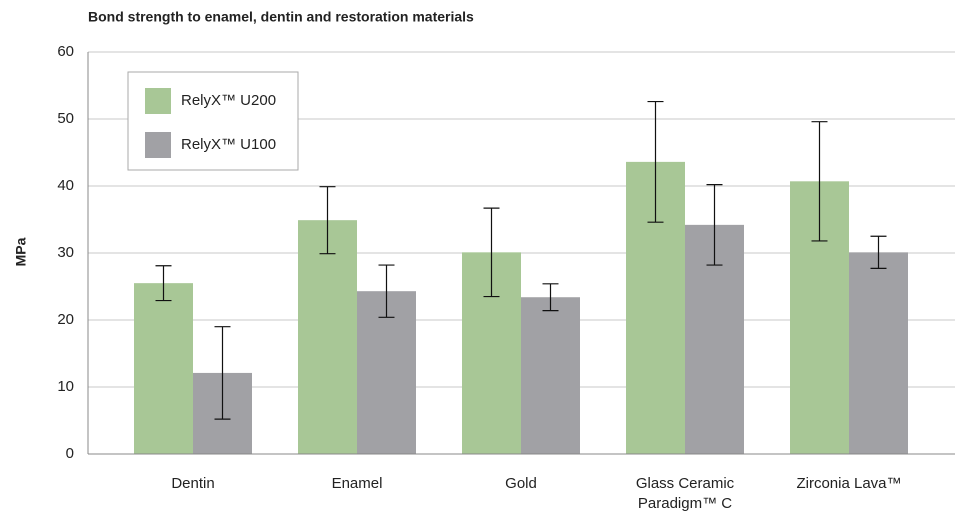 The image size is (955, 519). What do you see at coordinates (70, 453) in the screenshot?
I see `y-tick-label: 0` at bounding box center [70, 453].